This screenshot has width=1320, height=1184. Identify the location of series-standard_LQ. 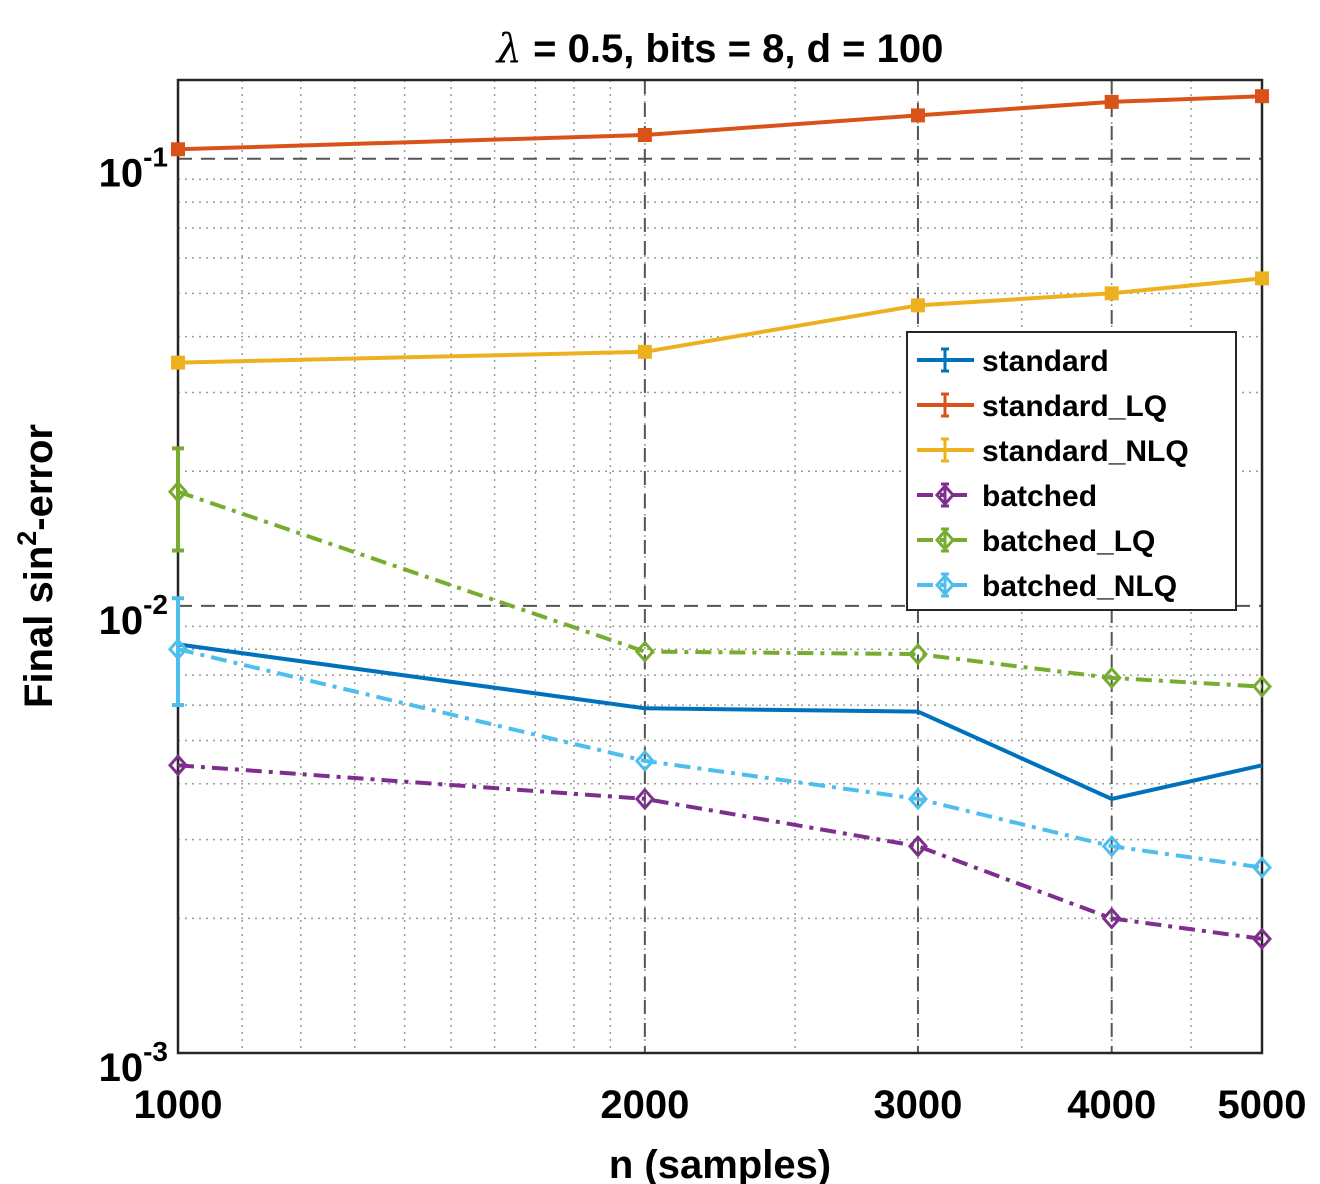
(720, 123).